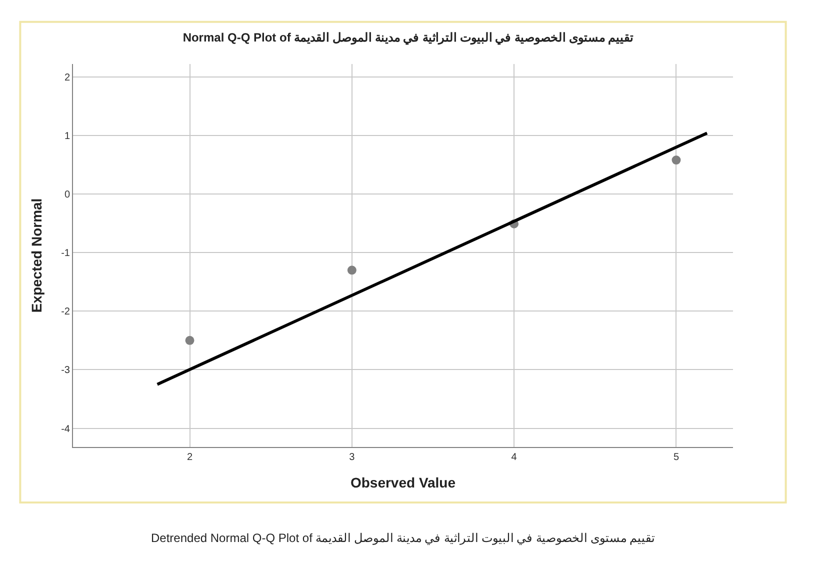  I want to click on y-tick-label: 1, so click(67, 136).